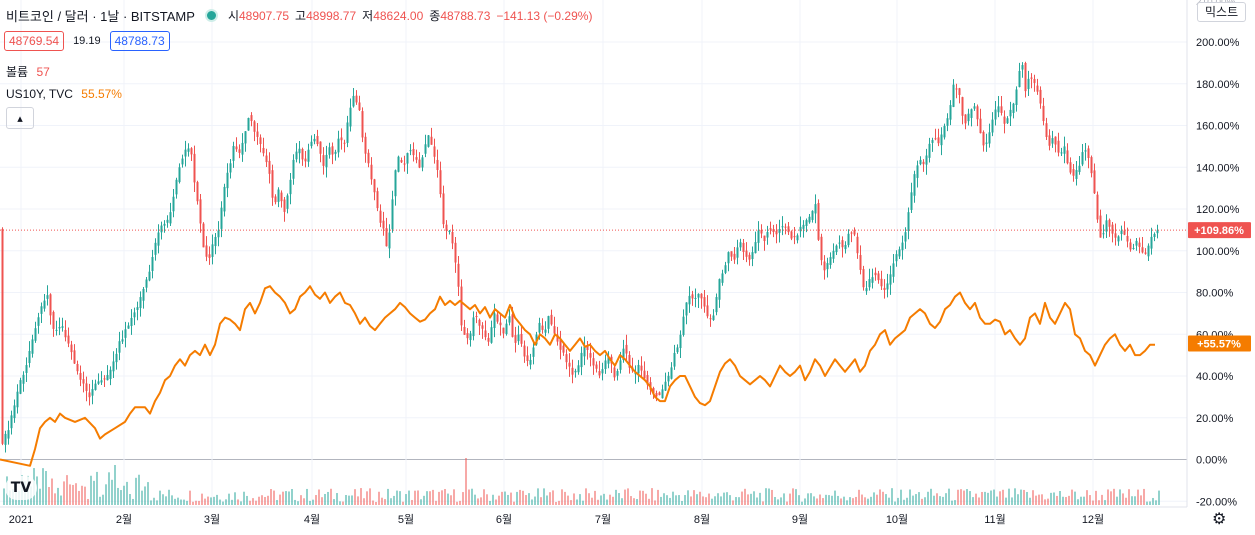 The image size is (1255, 535). Describe the element at coordinates (21, 488) in the screenshot. I see `tradingview-logo: TV` at that location.